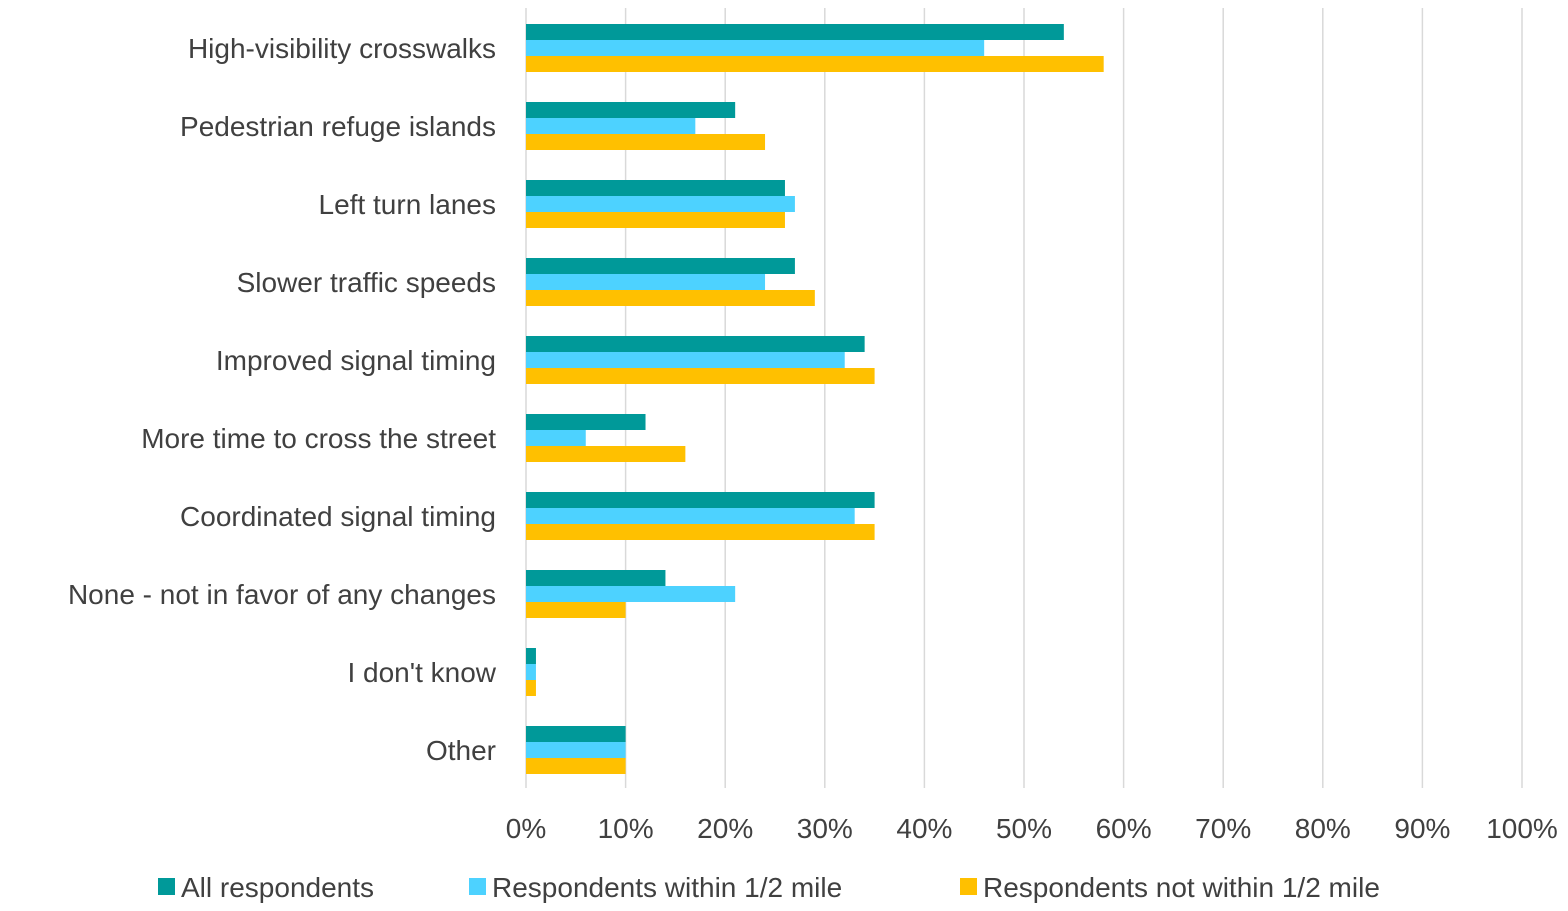 This screenshot has height=911, width=1568. I want to click on x-tick-label: 0%, so click(526, 828).